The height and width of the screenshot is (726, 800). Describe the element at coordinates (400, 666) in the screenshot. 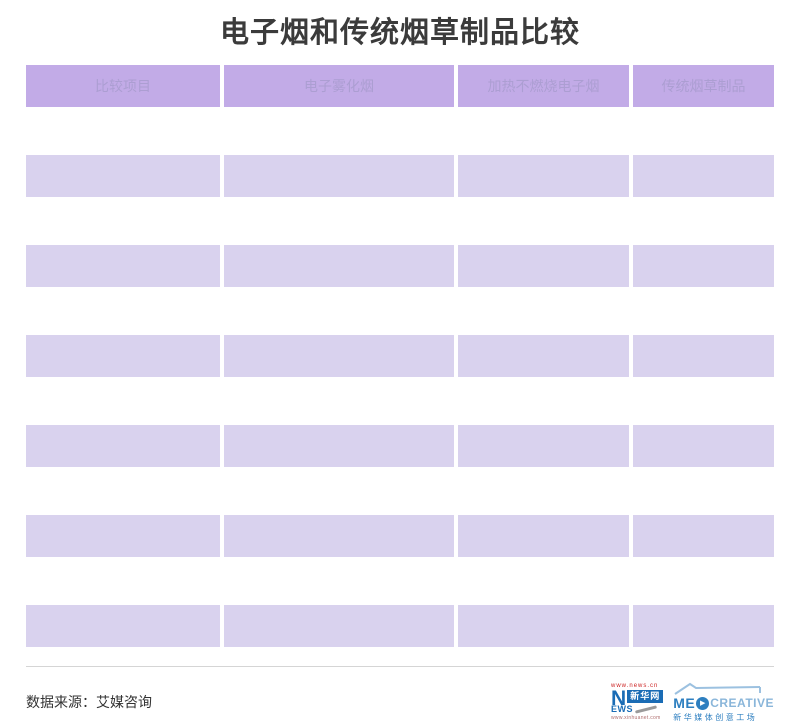

I see `footer-divider` at that location.